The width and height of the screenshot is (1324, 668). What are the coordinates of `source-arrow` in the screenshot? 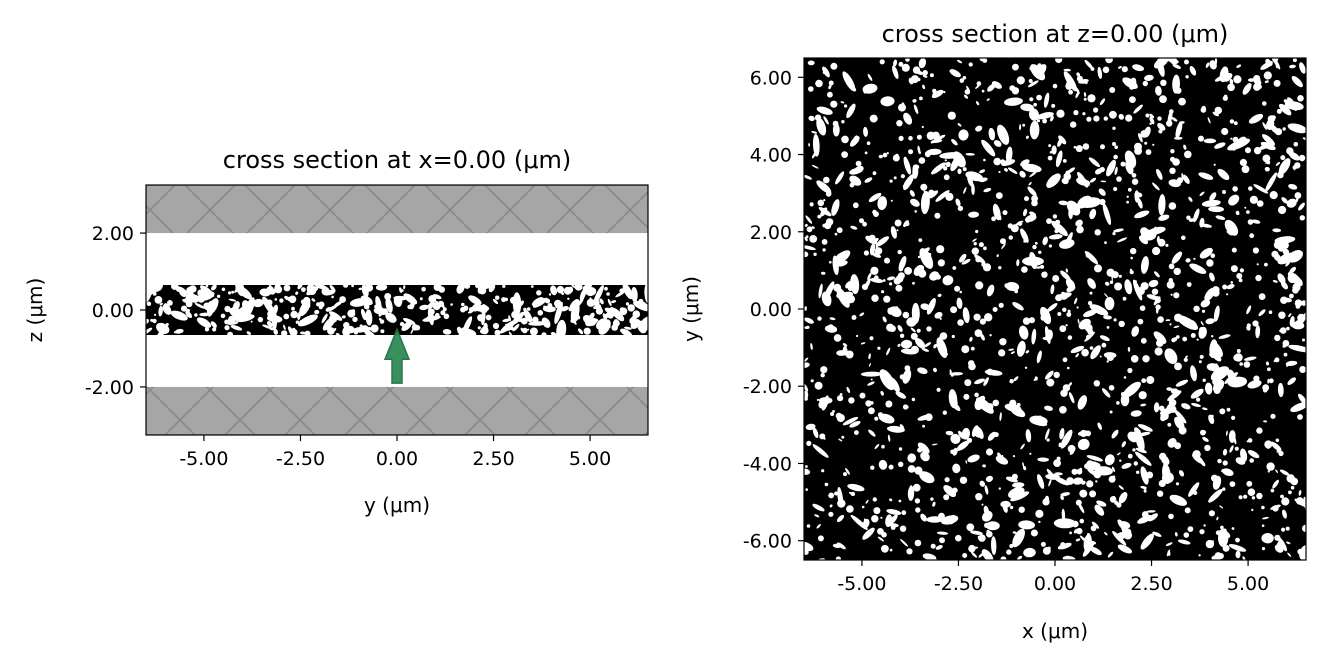 It's located at (397, 355).